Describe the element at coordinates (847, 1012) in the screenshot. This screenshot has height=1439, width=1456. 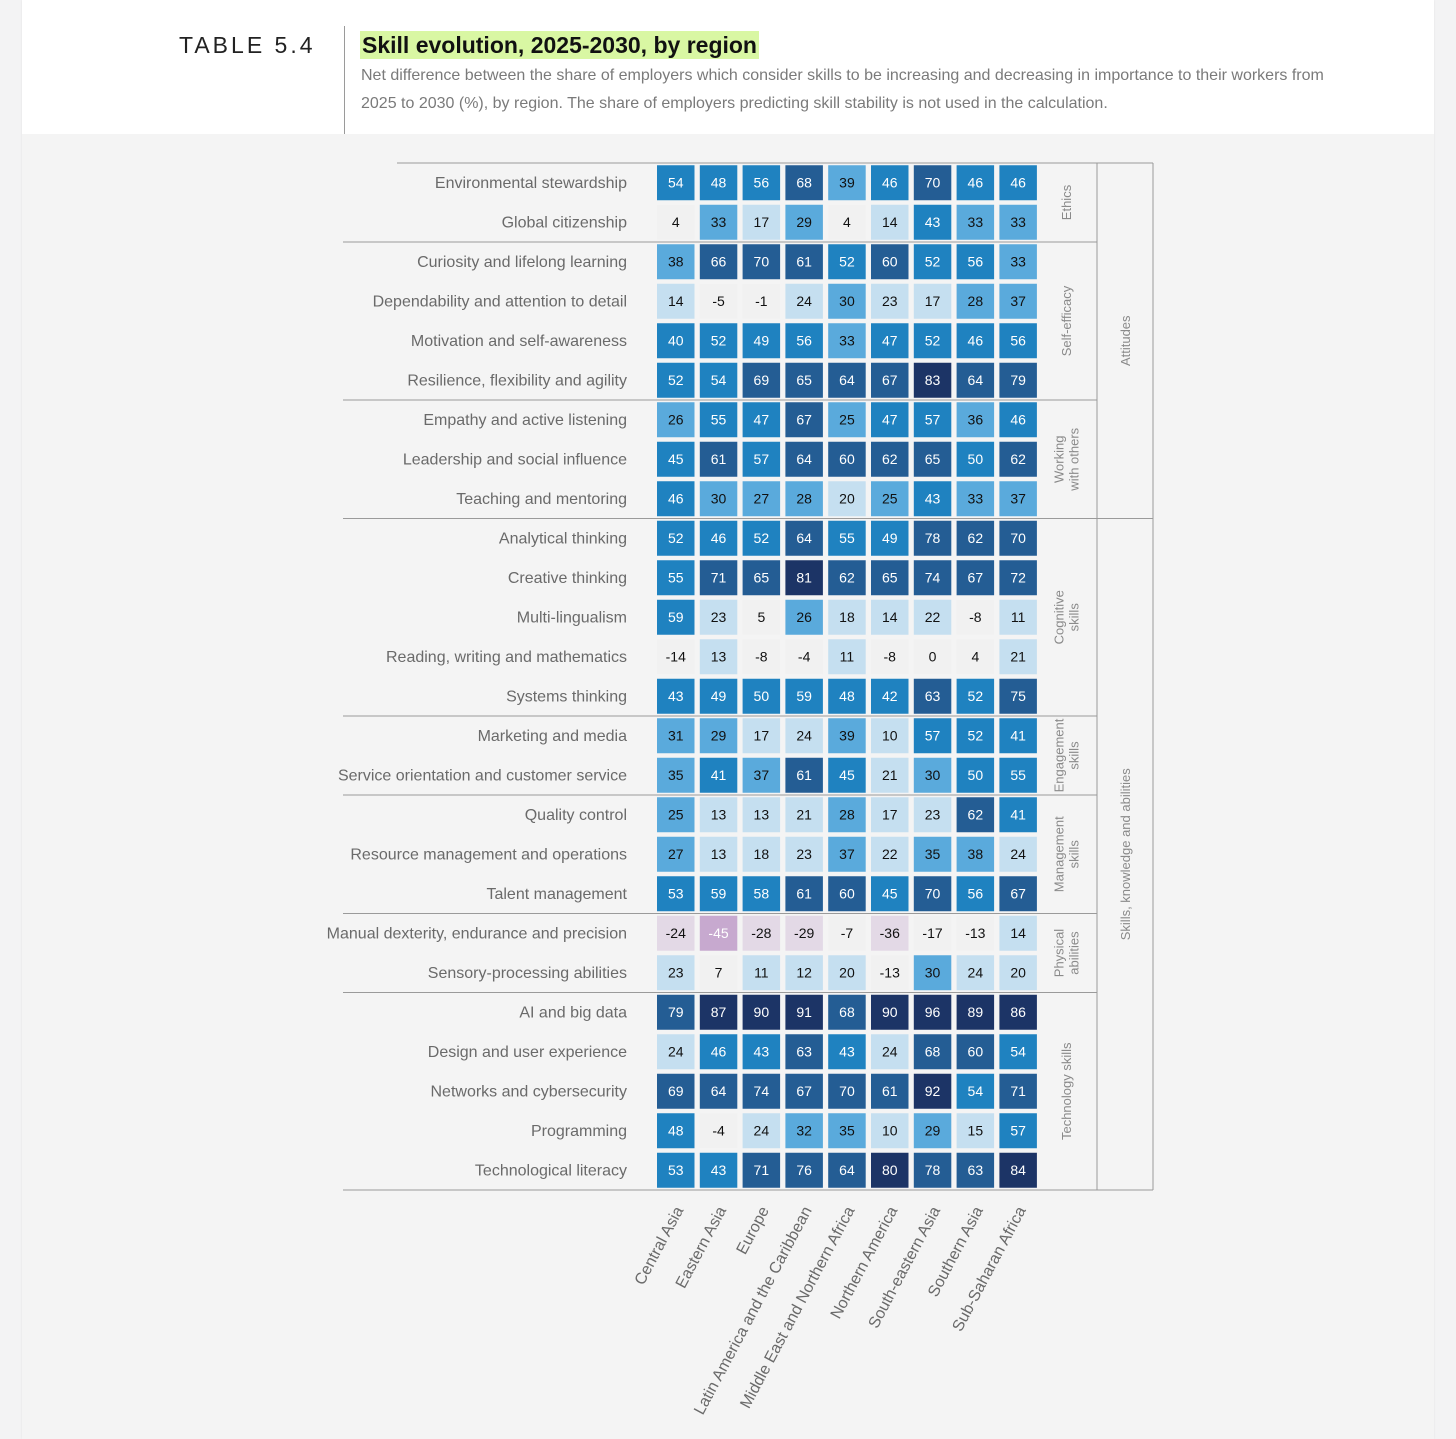
I see `cell-value: 68` at that location.